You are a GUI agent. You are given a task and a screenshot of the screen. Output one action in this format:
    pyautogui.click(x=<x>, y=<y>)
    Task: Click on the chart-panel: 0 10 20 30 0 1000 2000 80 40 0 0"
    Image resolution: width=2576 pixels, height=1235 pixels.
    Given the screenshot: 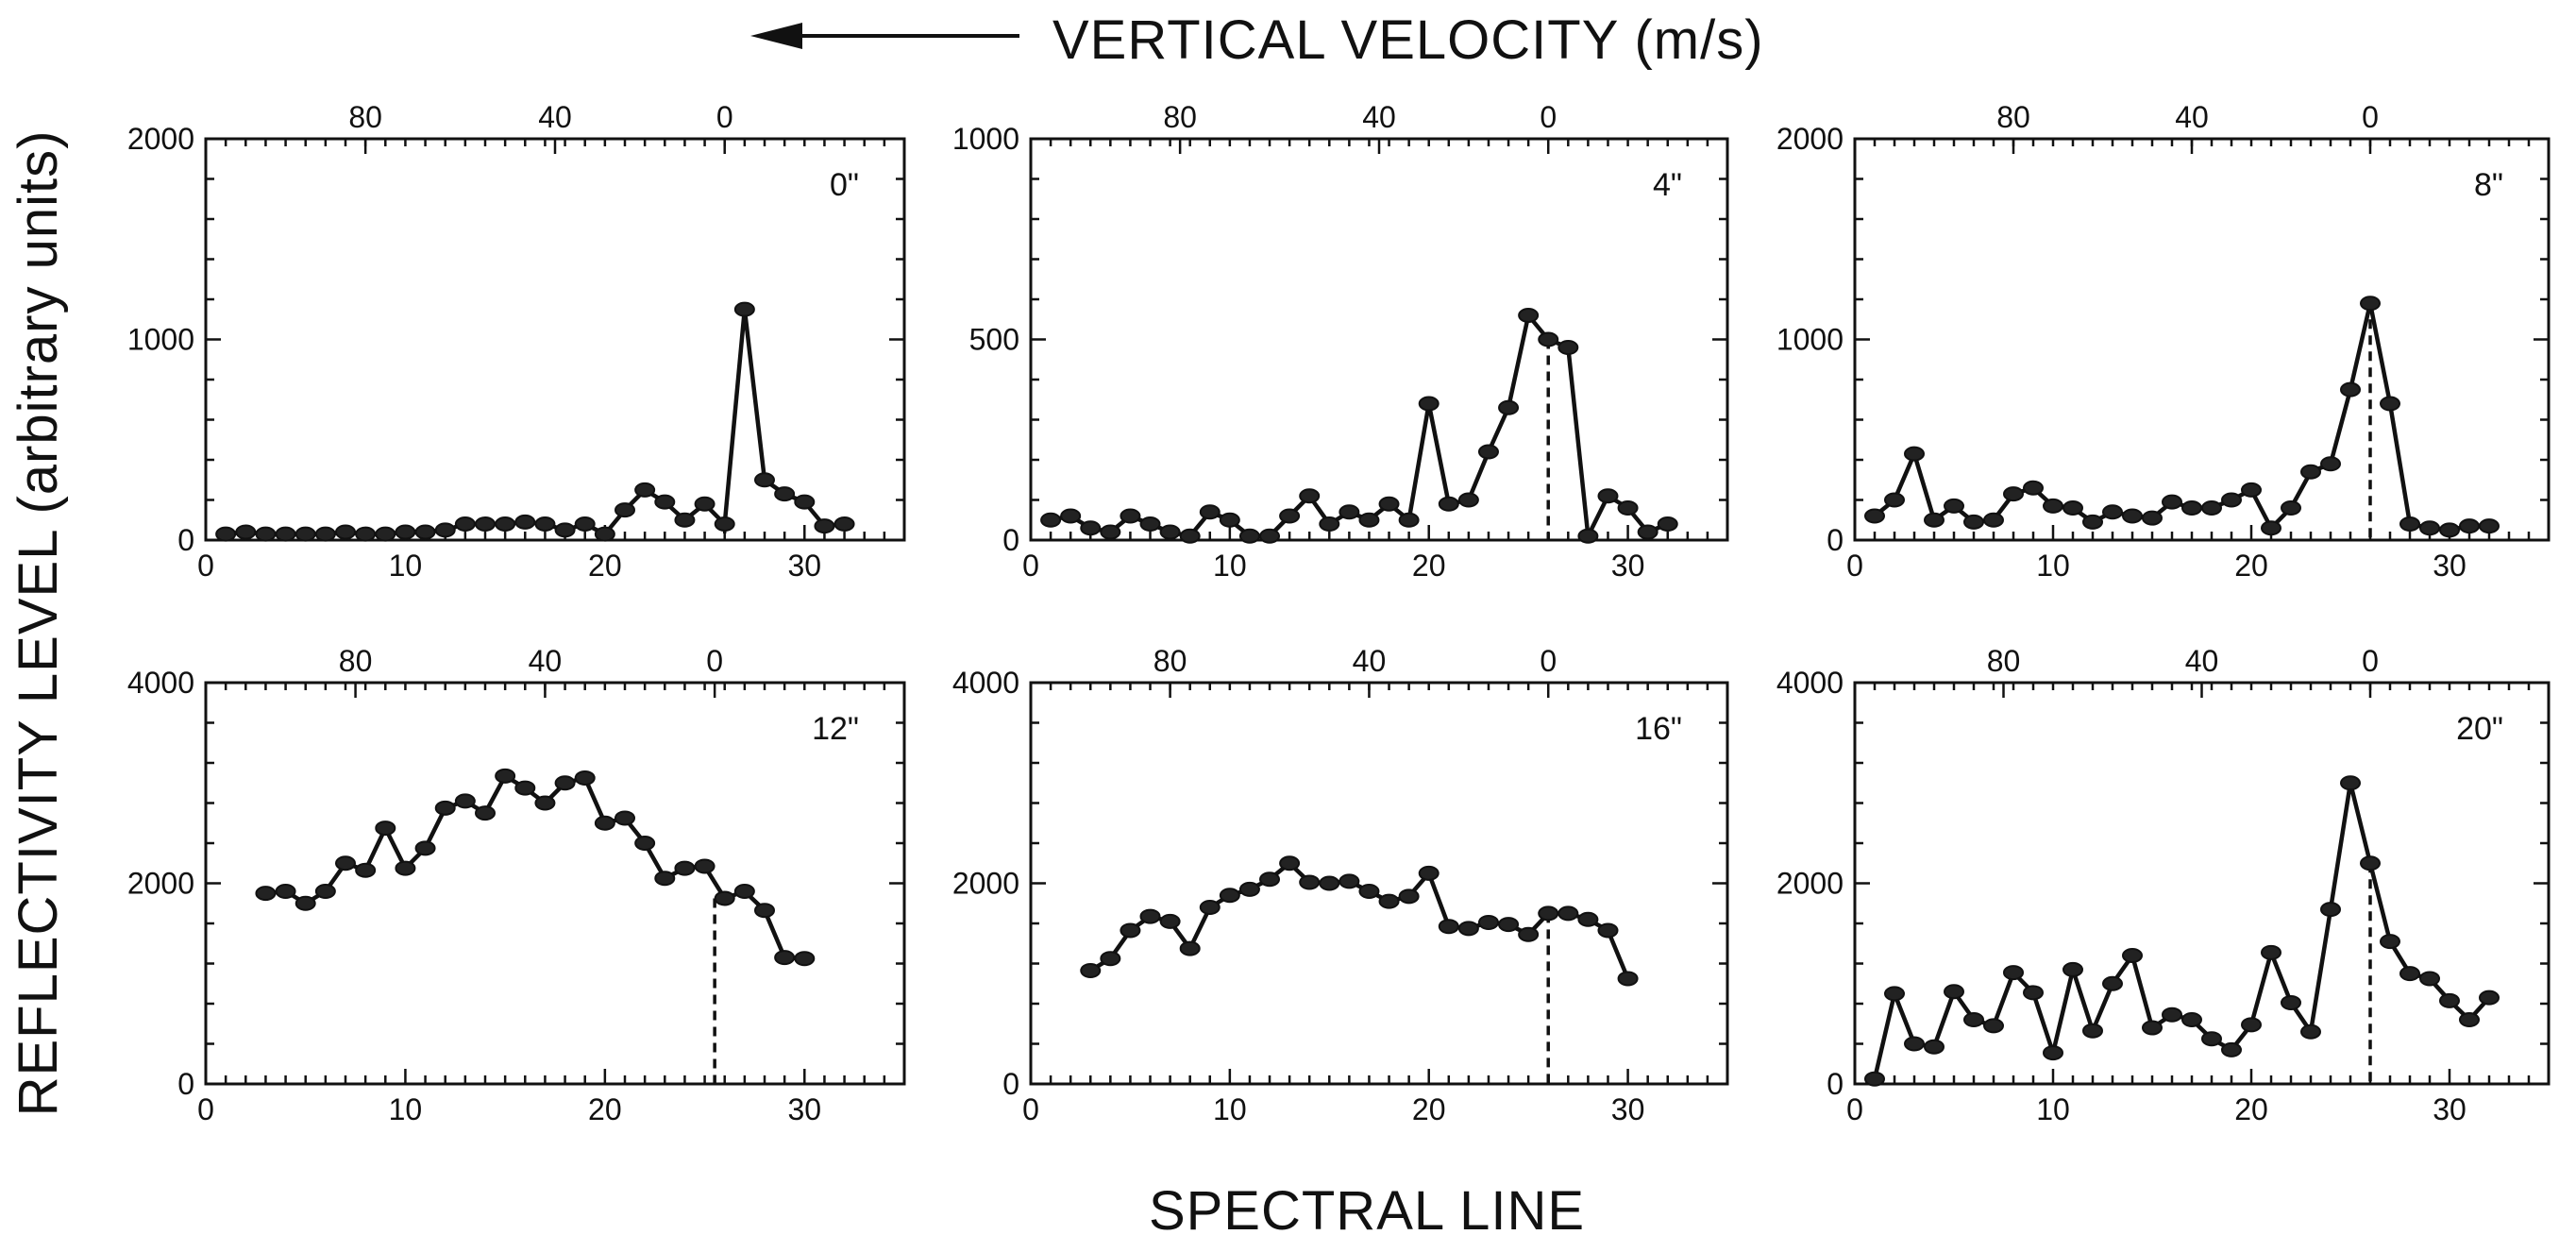 What is the action you would take?
    pyautogui.click(x=517, y=342)
    